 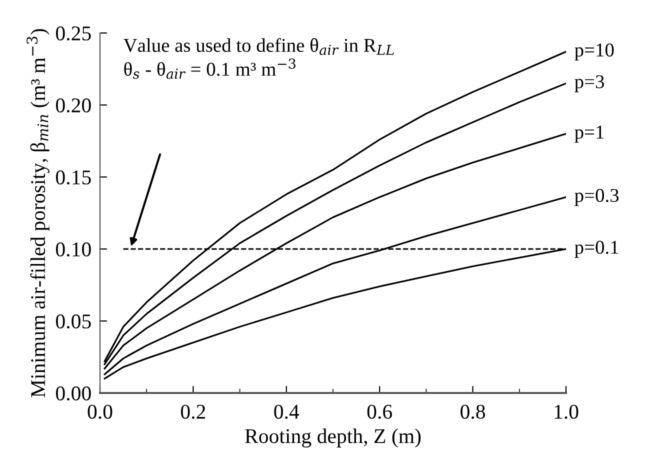 What do you see at coordinates (596, 197) in the screenshot?
I see `series-label: p=0.3` at bounding box center [596, 197].